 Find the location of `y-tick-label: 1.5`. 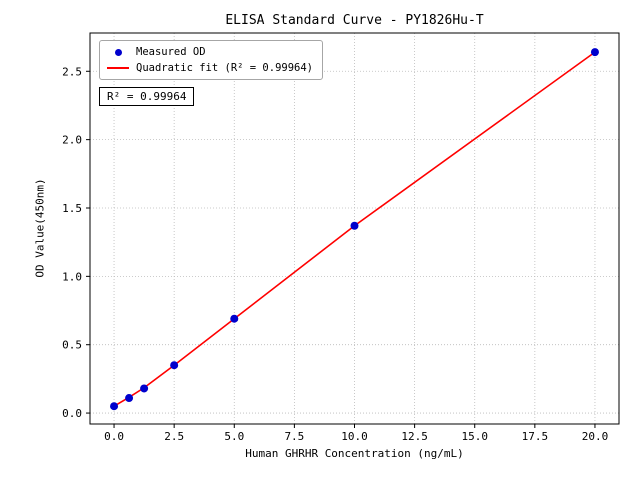

y-tick-label: 1.5 is located at coordinates (72, 208).